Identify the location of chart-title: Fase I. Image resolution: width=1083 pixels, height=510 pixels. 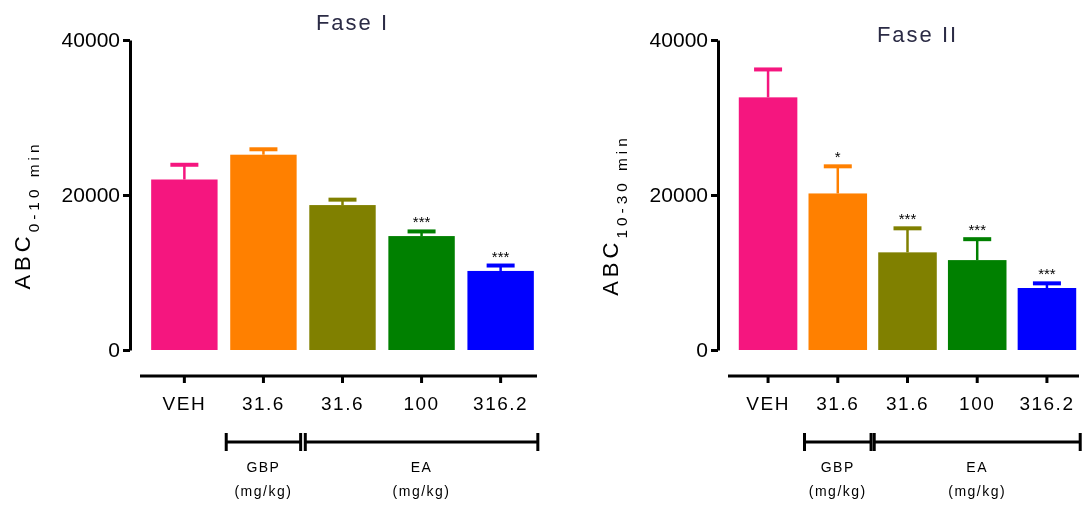
(352, 22).